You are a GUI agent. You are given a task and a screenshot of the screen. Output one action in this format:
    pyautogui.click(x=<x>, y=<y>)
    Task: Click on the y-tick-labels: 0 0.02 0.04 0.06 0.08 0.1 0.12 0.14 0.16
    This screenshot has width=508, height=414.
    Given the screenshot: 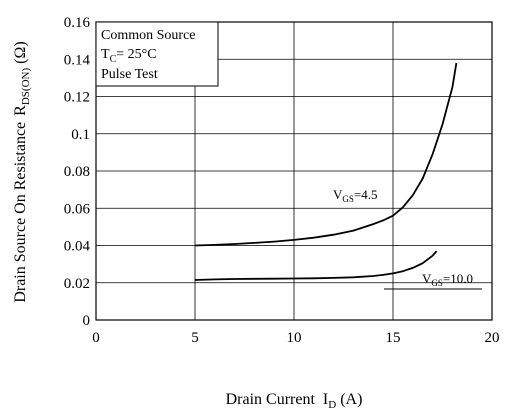 What is the action you would take?
    pyautogui.click(x=77, y=172)
    